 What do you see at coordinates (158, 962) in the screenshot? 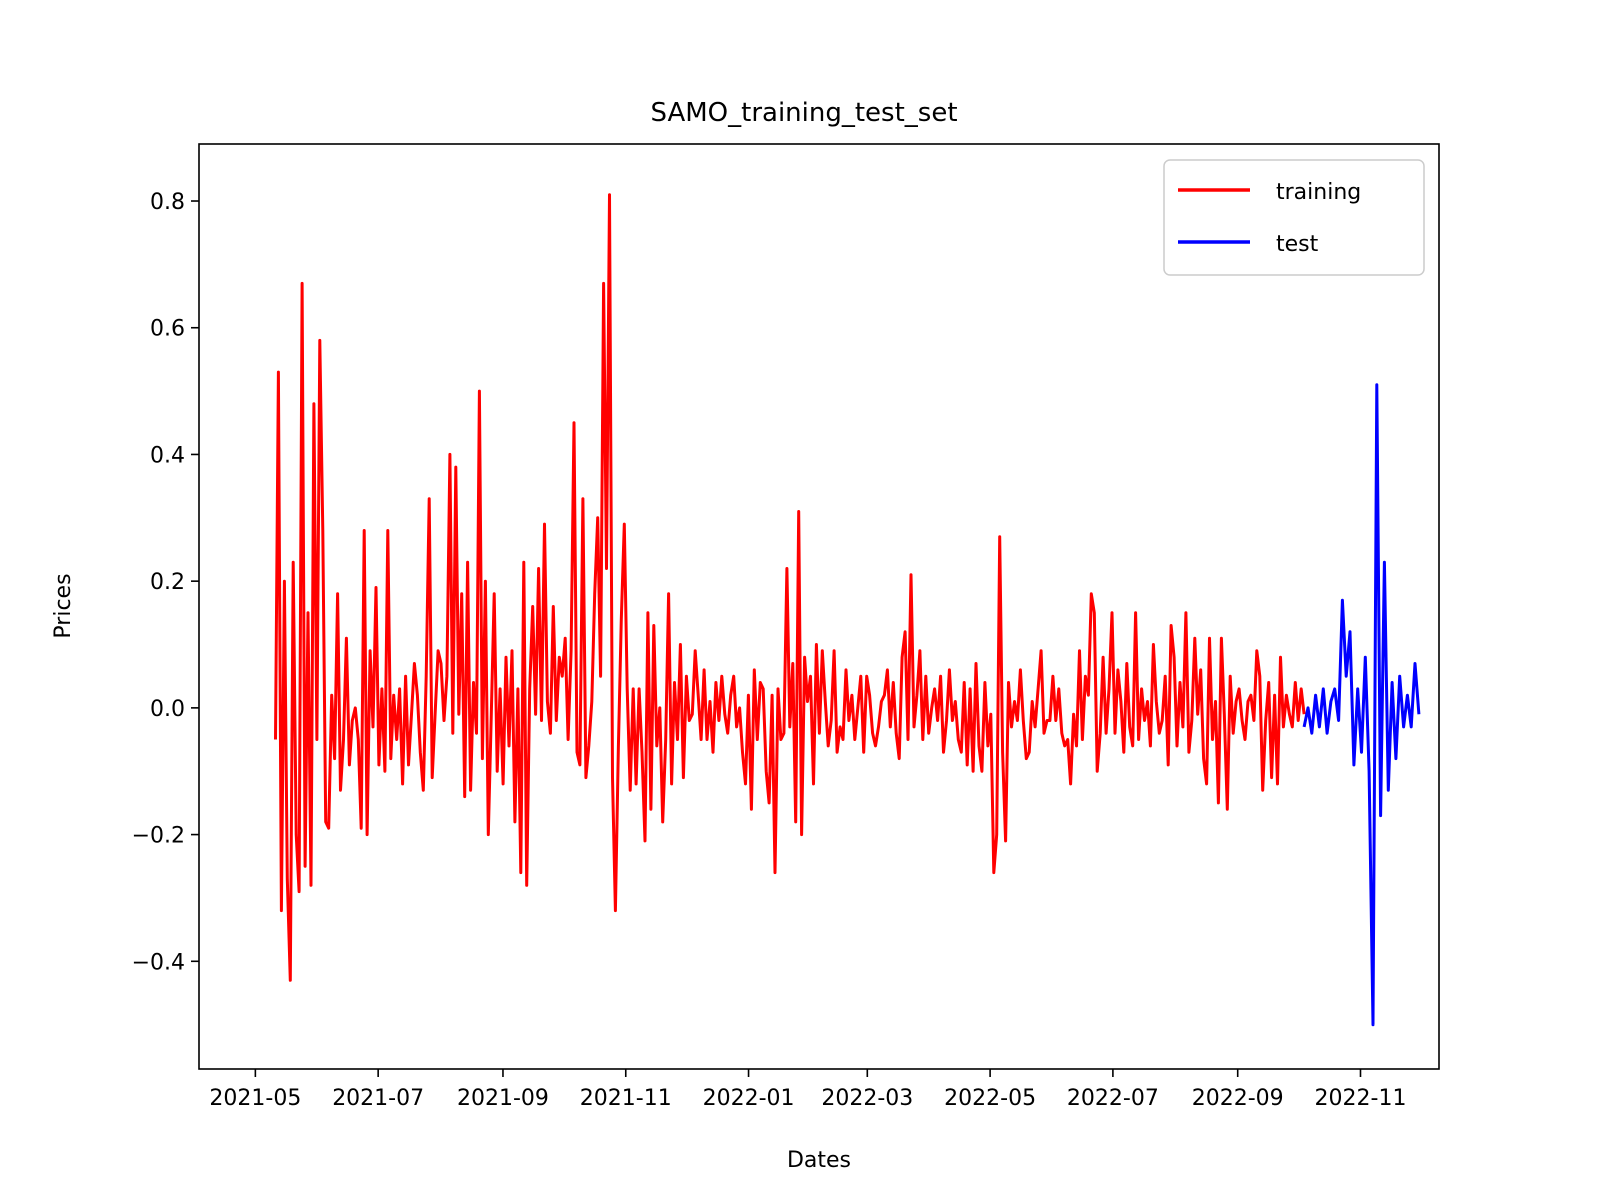
I see `y-tick-label: −0.4` at bounding box center [158, 962].